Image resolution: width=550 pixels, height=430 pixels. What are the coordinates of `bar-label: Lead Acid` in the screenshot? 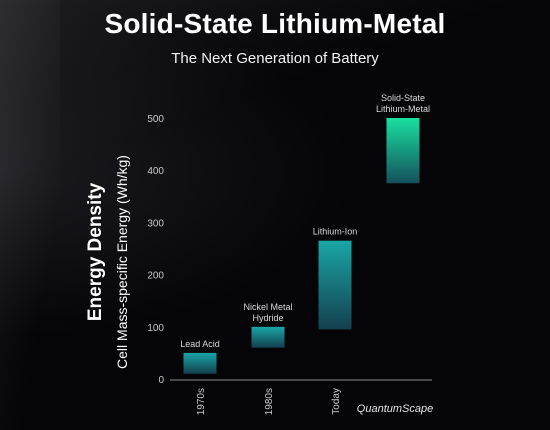 It's located at (200, 344).